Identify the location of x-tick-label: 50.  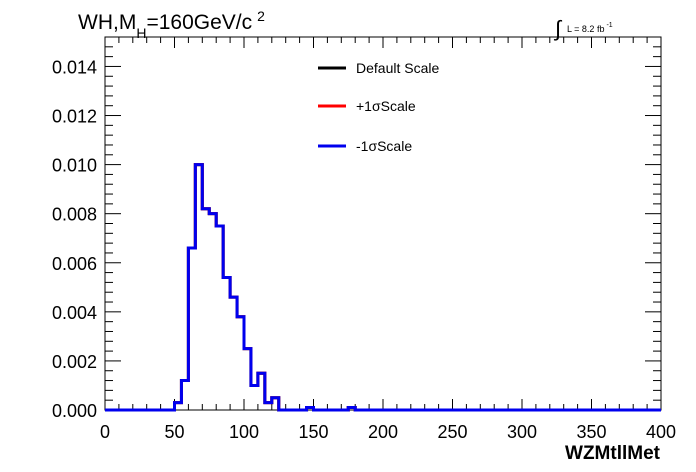
(174, 432).